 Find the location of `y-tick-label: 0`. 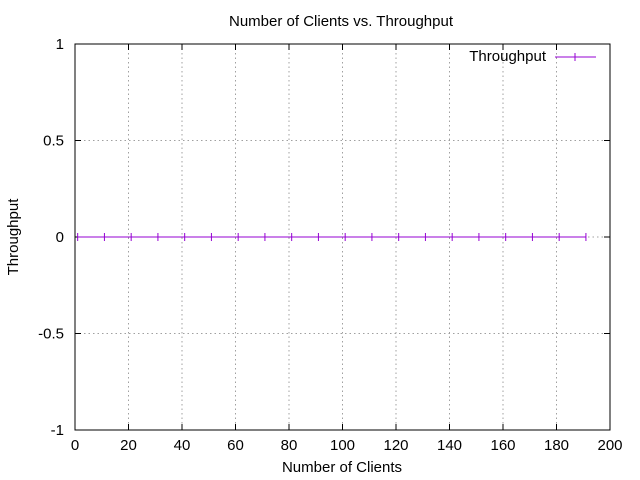

y-tick-label: 0 is located at coordinates (60, 237).